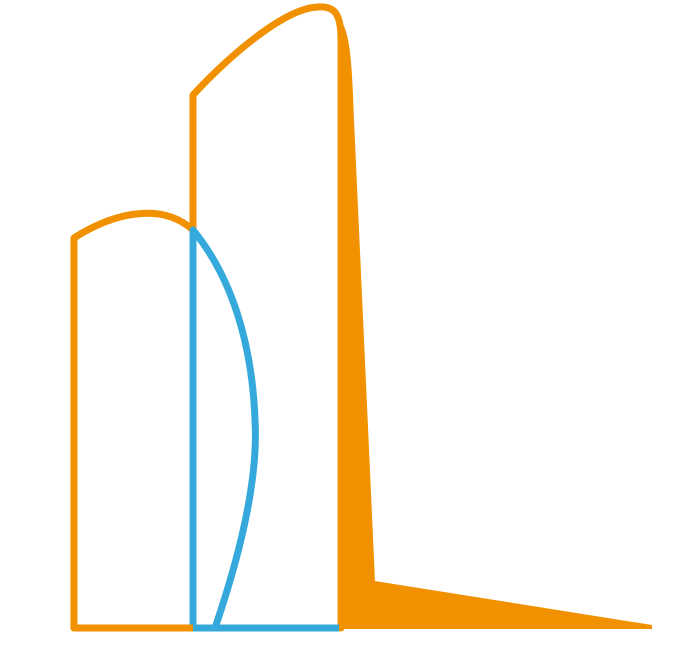 The height and width of the screenshot is (664, 694). I want to click on short-tower-outline, so click(133, 420).